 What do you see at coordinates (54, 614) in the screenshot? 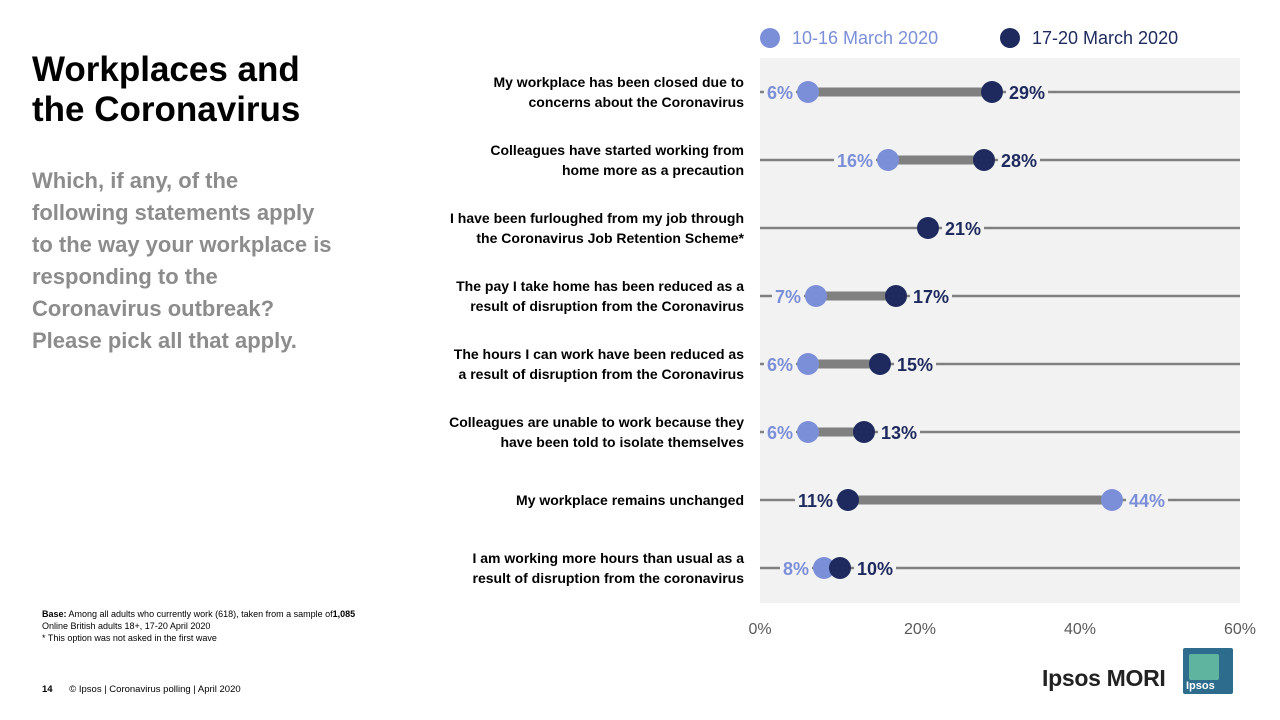
I see `base-label: Base:` at bounding box center [54, 614].